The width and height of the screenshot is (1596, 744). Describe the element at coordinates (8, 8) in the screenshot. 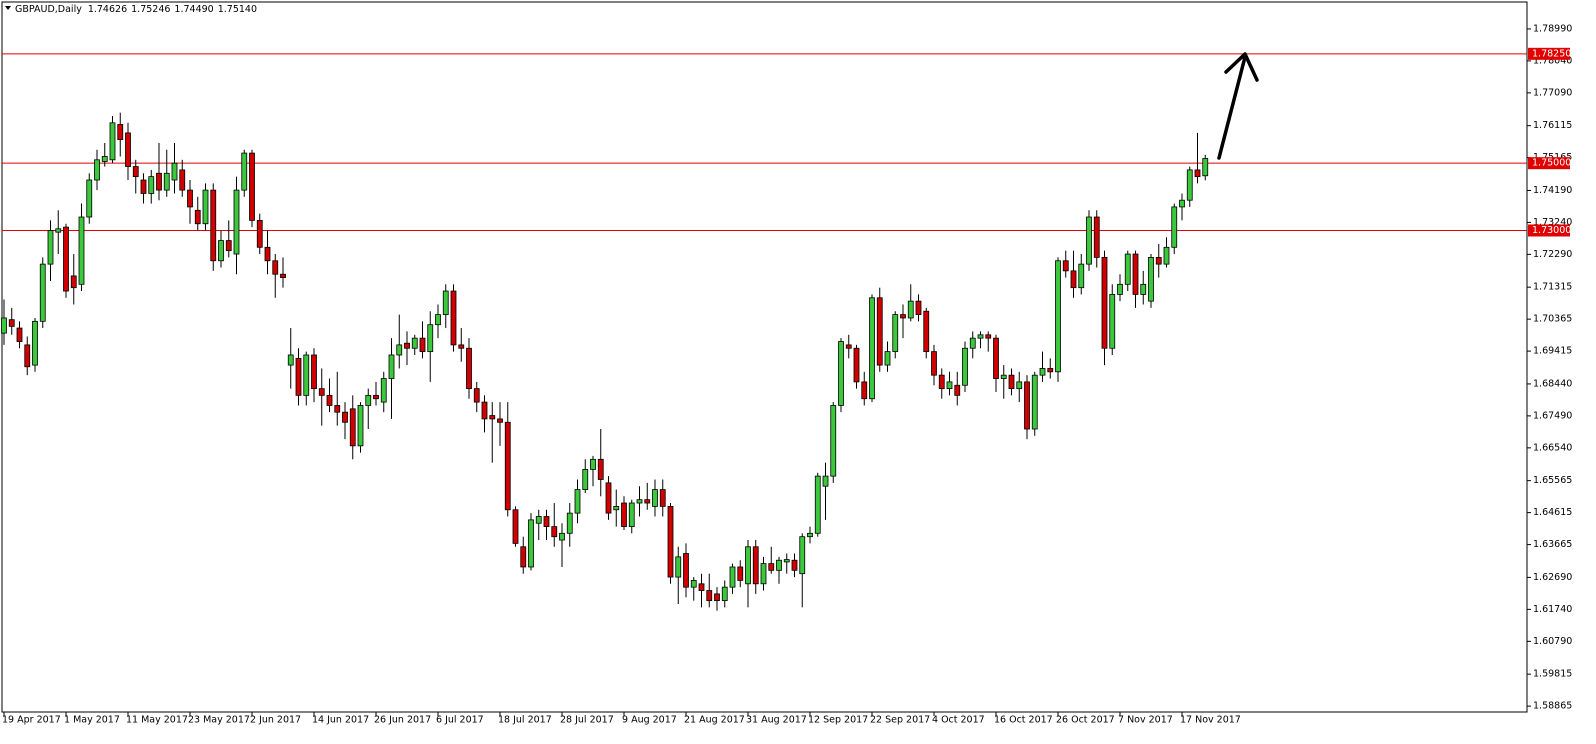

I see `menu-arrow` at that location.